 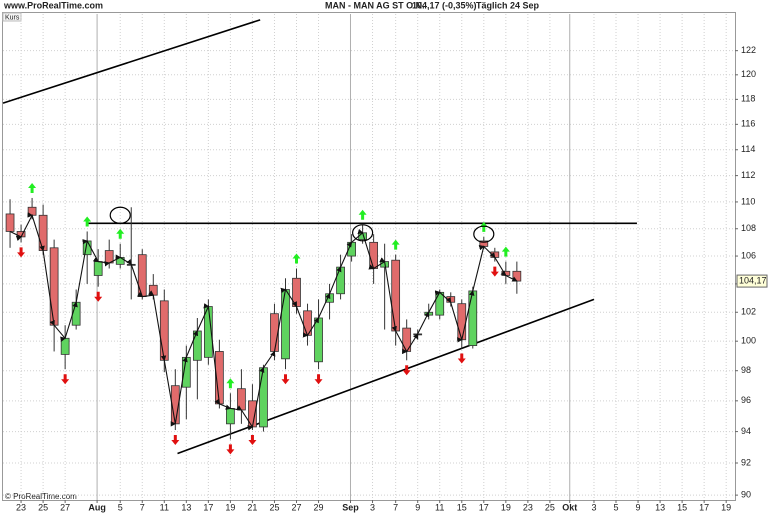 I want to click on footer: © ProRealTime.com, so click(x=41, y=496).